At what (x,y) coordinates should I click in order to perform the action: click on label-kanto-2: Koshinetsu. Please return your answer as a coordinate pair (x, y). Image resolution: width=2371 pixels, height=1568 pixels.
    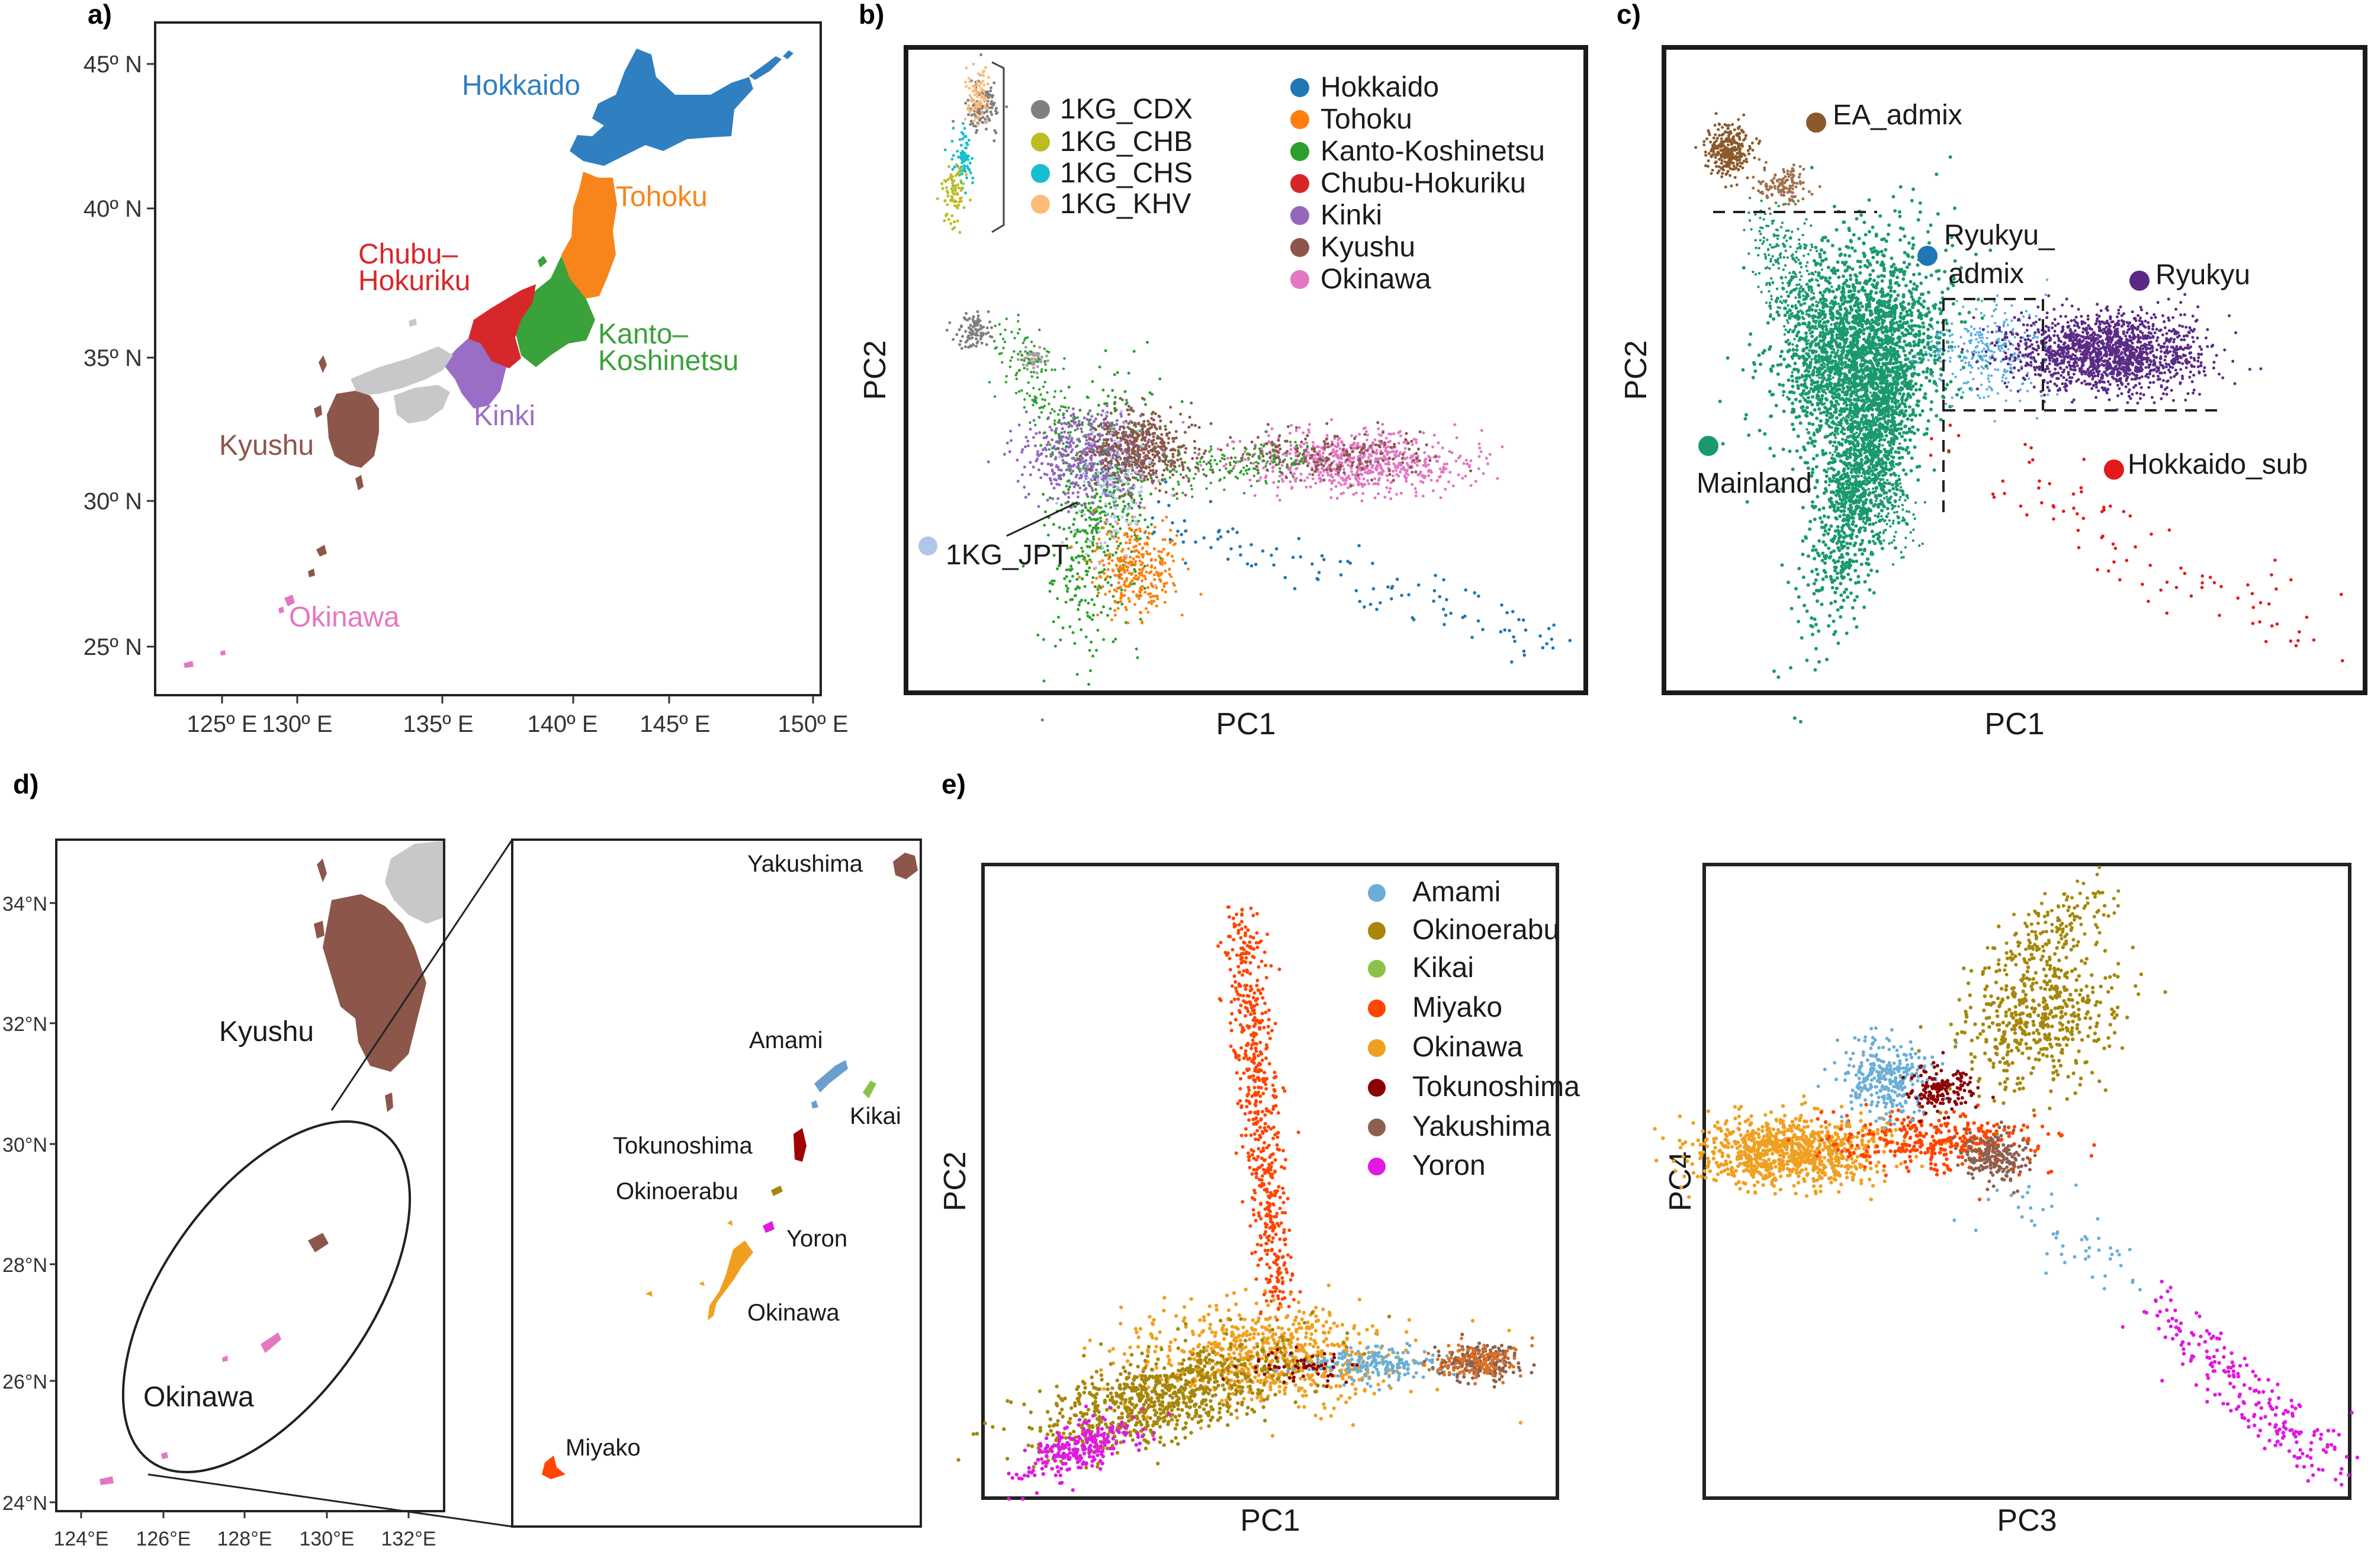
    Looking at the image, I should click on (668, 361).